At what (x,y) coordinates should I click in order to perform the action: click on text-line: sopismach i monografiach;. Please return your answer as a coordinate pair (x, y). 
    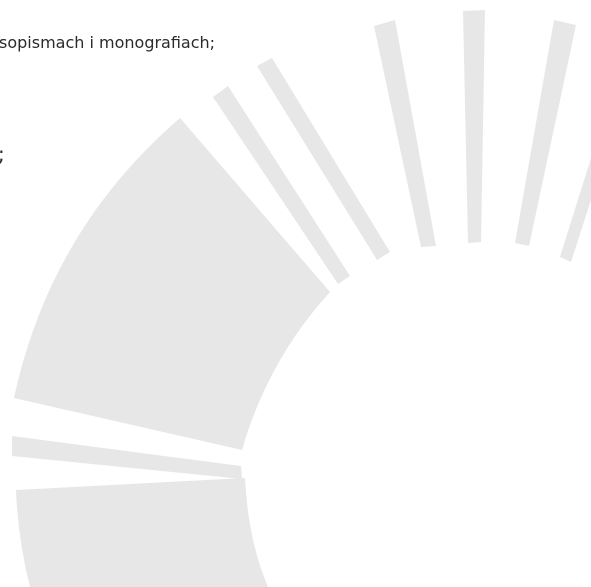
    Looking at the image, I should click on (108, 42).